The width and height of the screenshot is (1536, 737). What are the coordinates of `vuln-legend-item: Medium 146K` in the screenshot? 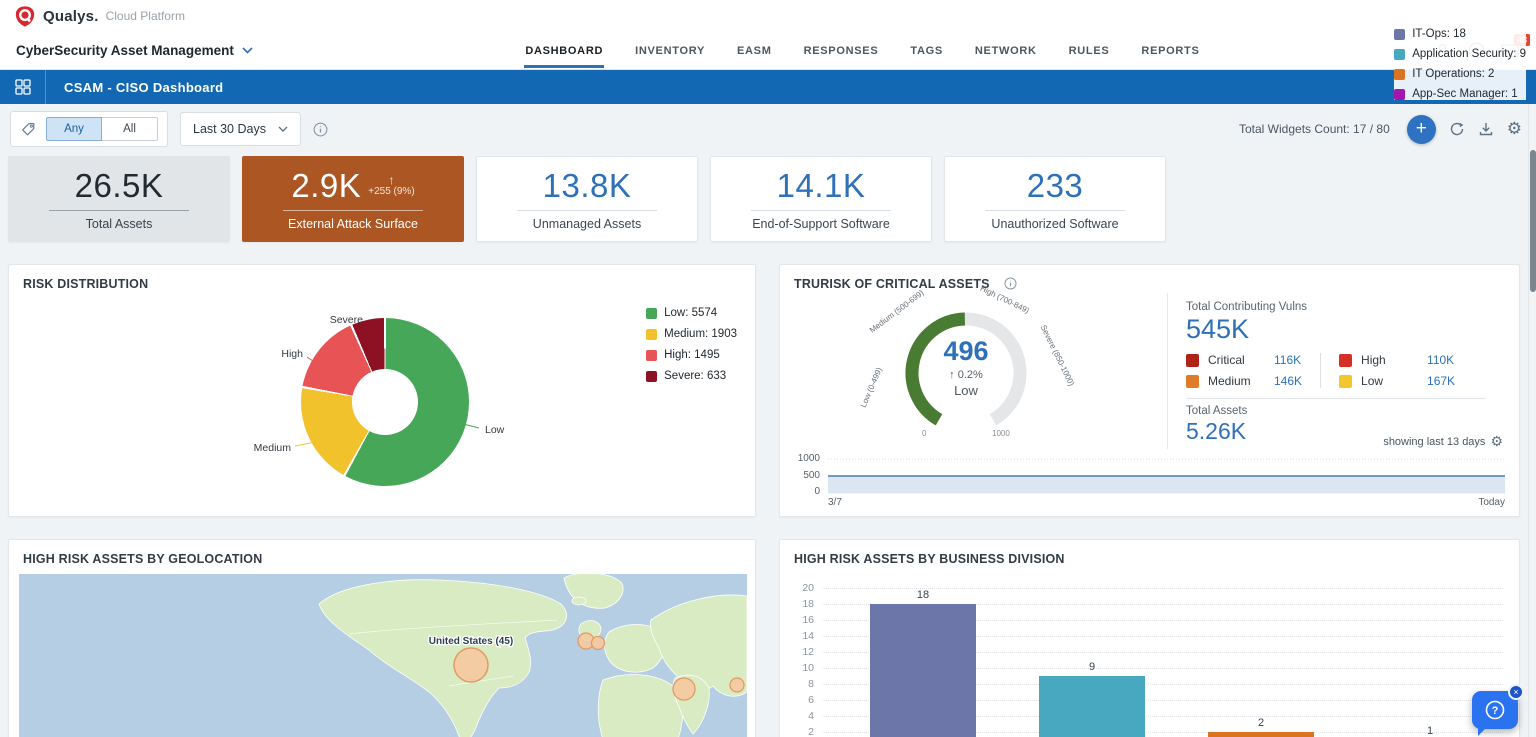 It's located at (1244, 381).